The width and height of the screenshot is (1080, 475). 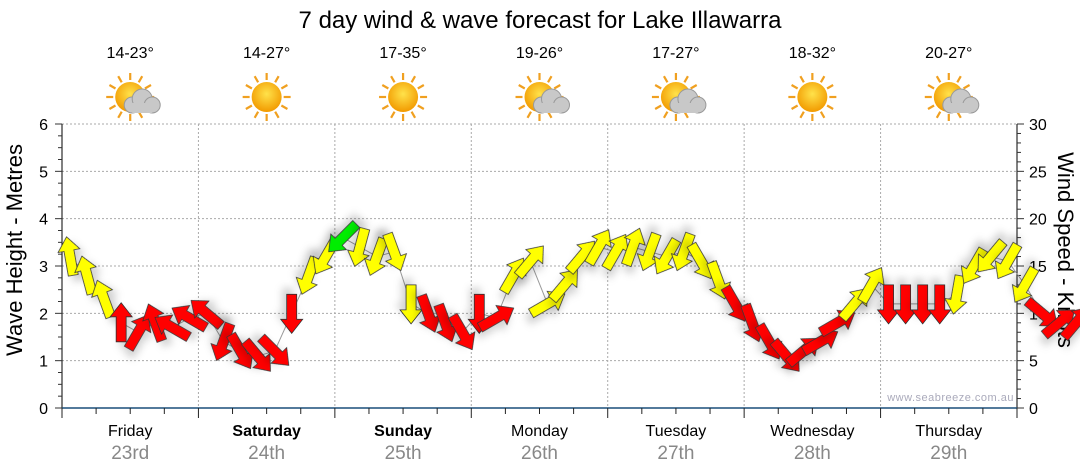 I want to click on date-label: 24th, so click(x=266, y=453).